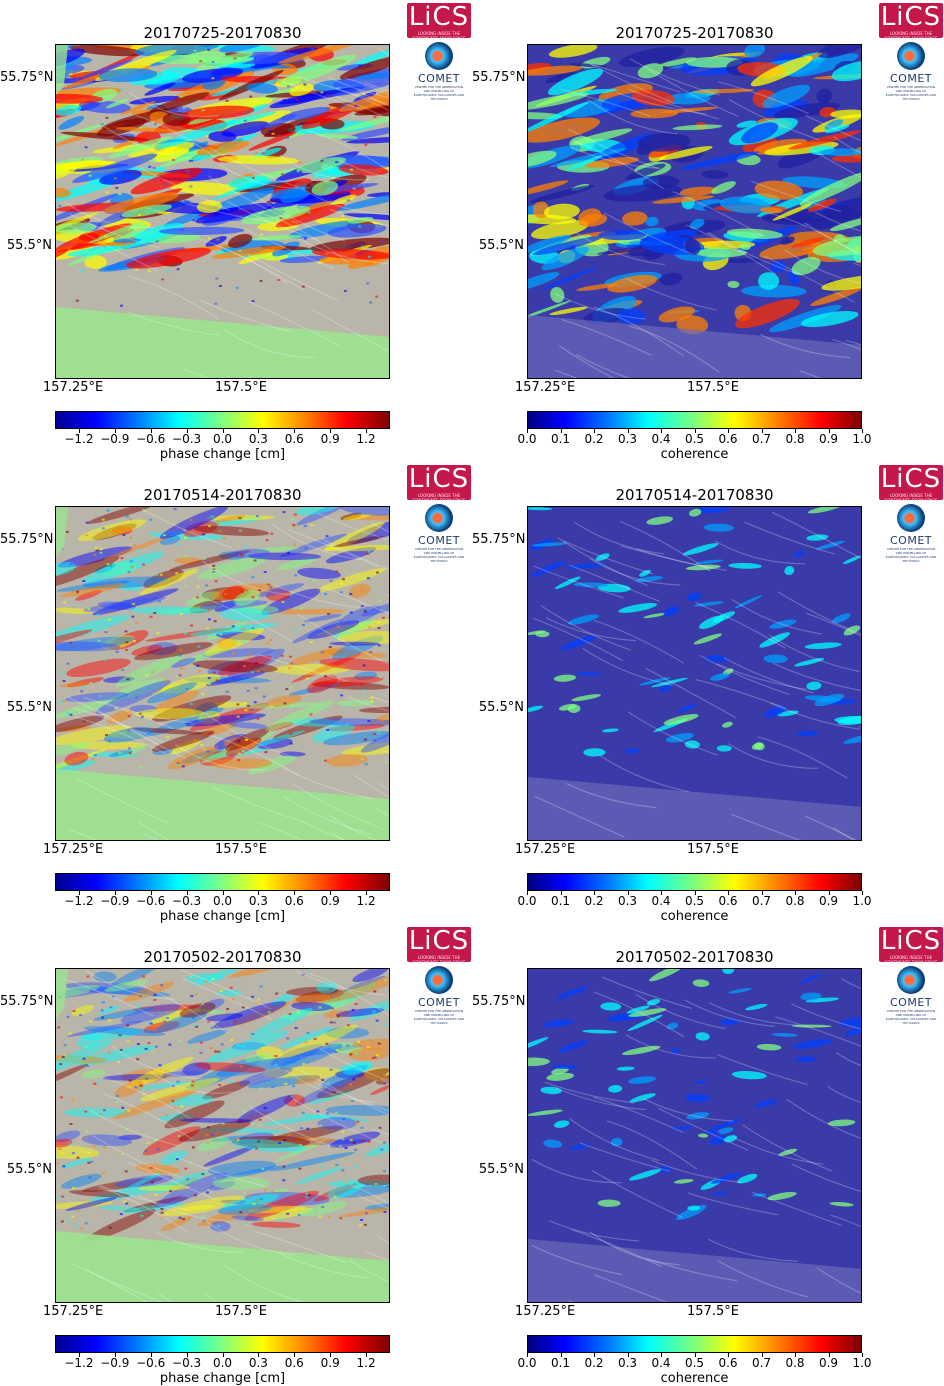 The height and width of the screenshot is (1386, 944). I want to click on colorbar-tick-label: −0.3, so click(187, 901).